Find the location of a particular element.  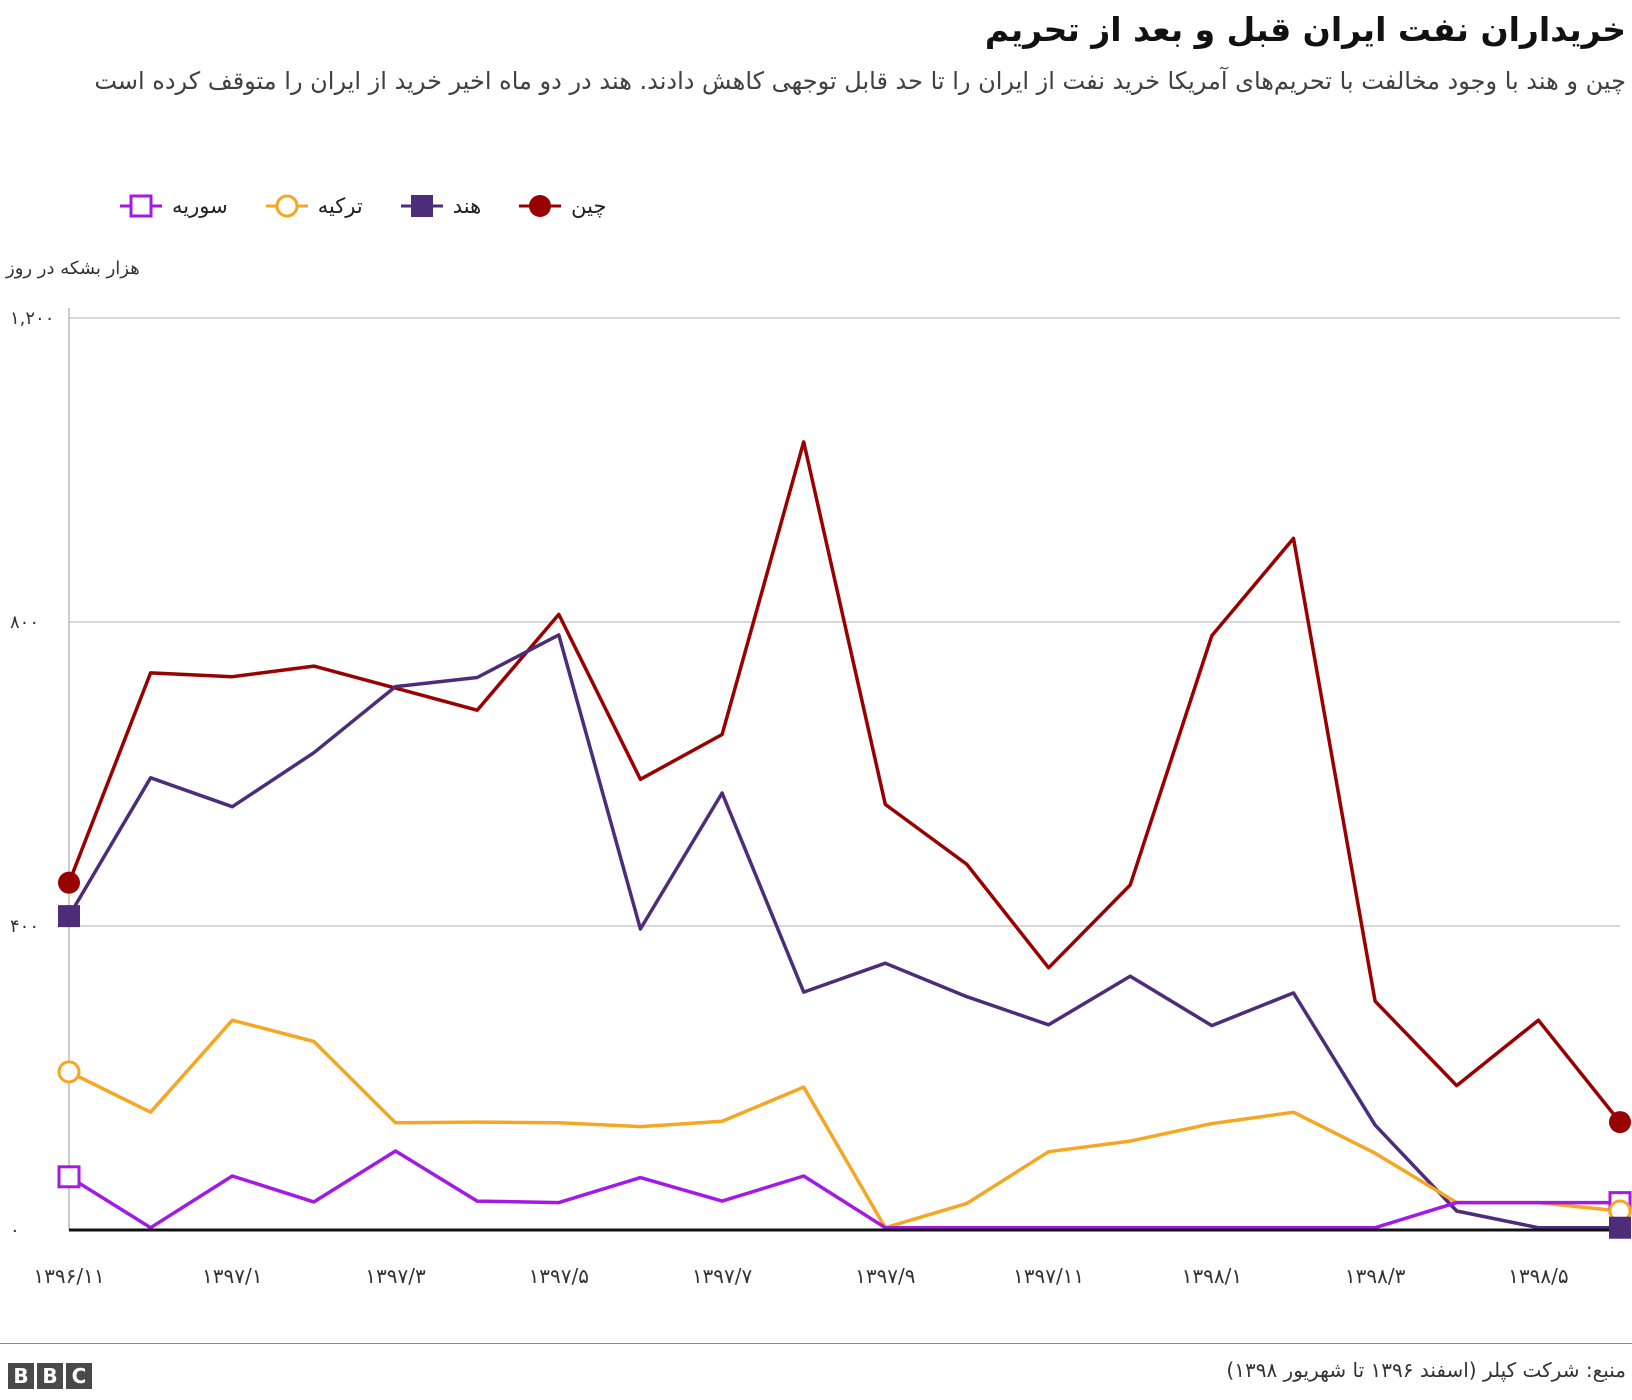

x-tick-label: ۱۳۹۷/۳ is located at coordinates (395, 1276).